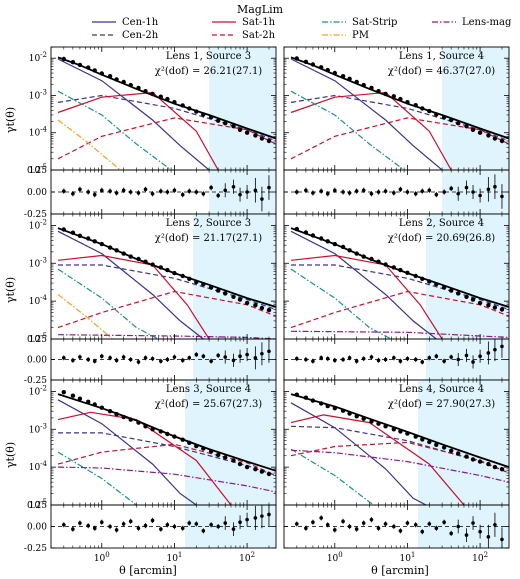 This screenshot has width=520, height=579. What do you see at coordinates (441, 56) in the screenshot?
I see `panel-title: Lens 1, Source 4` at bounding box center [441, 56].